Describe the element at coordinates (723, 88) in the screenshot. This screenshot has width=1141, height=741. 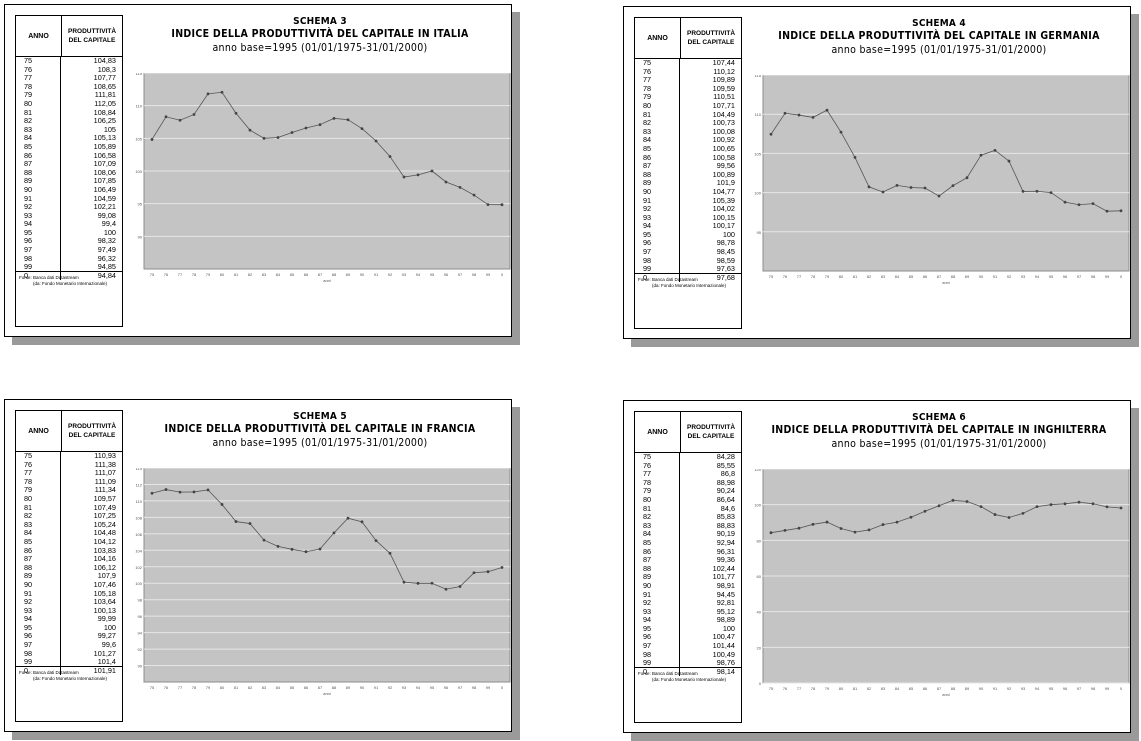
I see `value-cell: 109,59` at that location.